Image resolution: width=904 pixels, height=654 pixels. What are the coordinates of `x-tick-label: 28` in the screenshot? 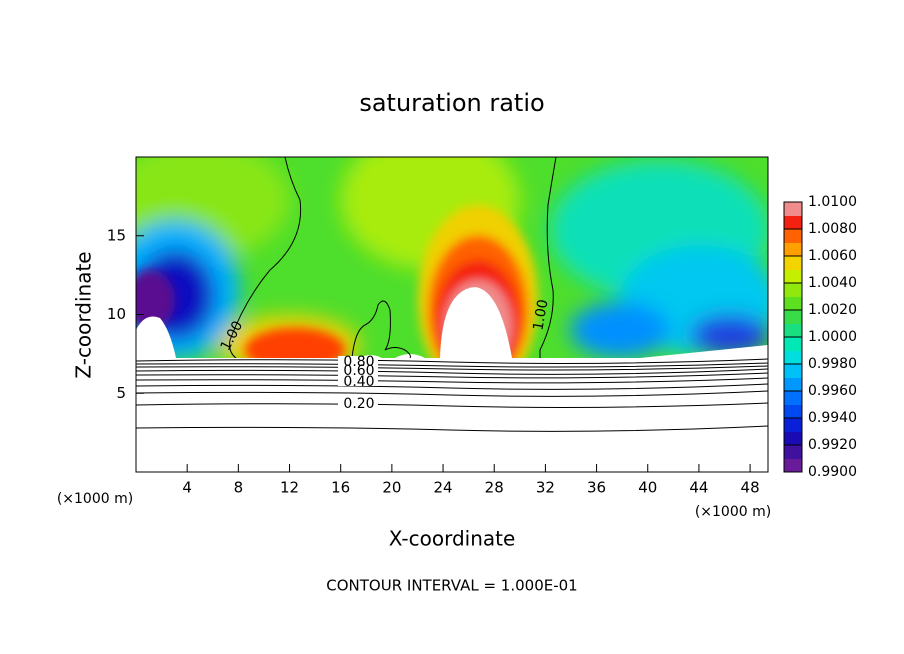 It's located at (494, 488).